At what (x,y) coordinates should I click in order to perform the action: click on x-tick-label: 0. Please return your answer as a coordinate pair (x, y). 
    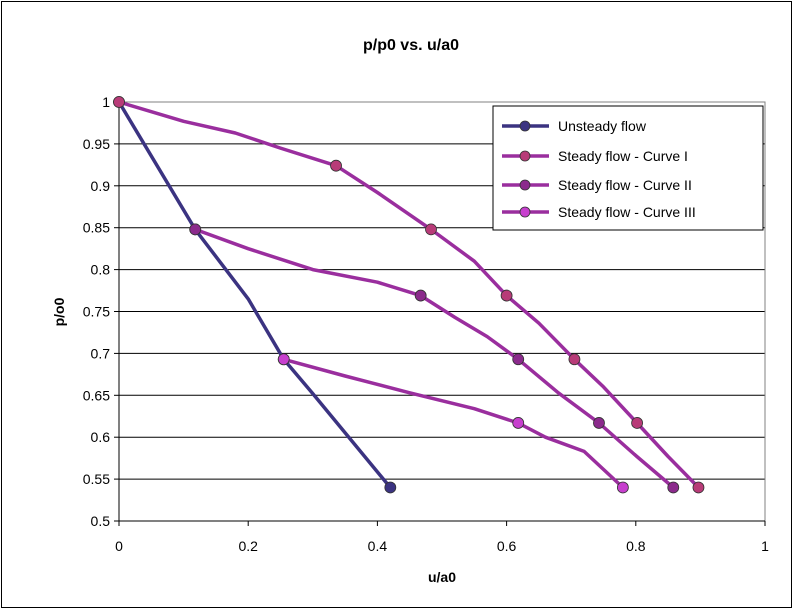
    Looking at the image, I should click on (119, 546).